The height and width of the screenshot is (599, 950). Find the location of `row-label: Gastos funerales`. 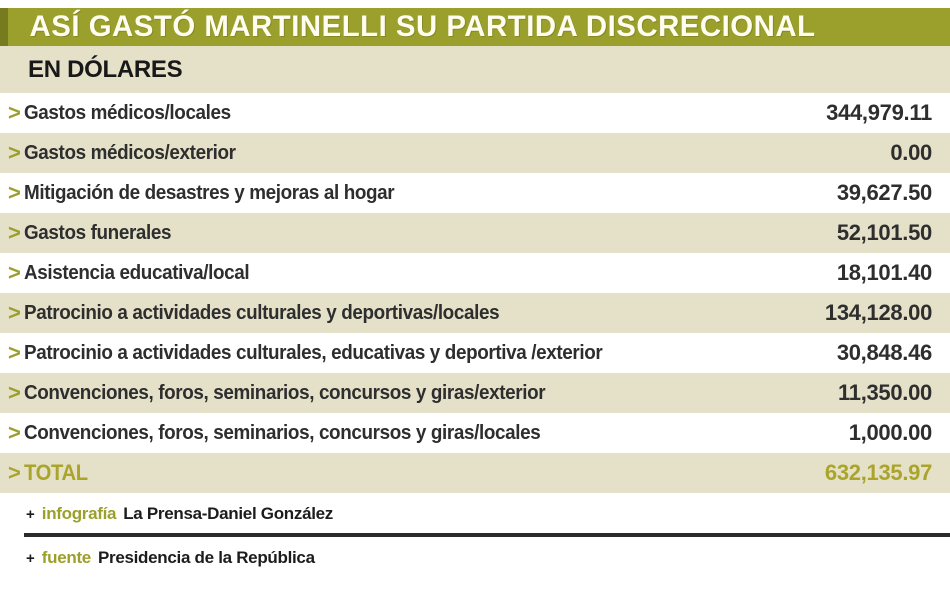

row-label: Gastos funerales is located at coordinates (98, 232).